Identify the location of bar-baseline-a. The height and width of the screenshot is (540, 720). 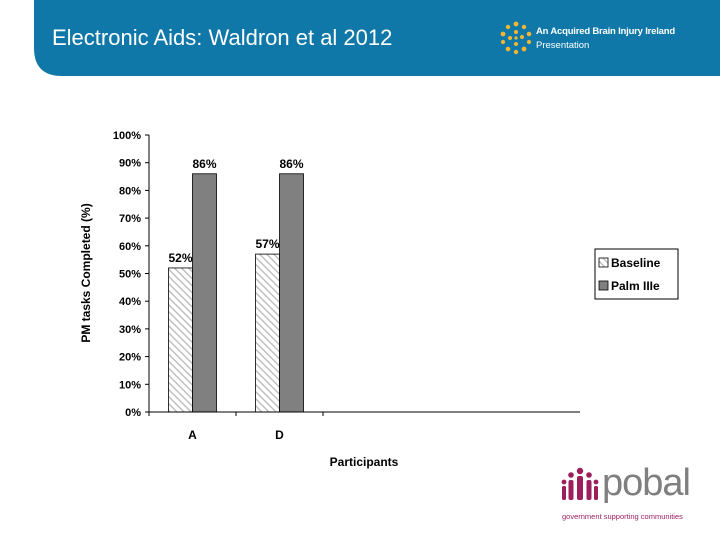
(180, 340).